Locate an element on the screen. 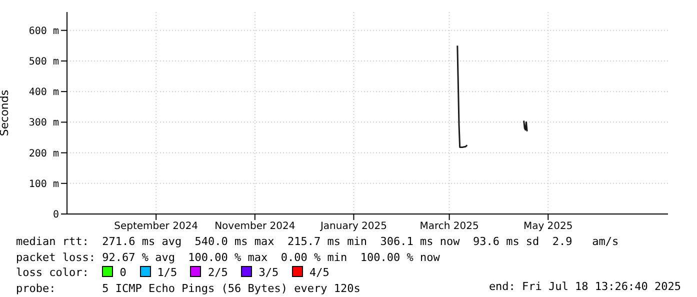  legend-label: 1/5 is located at coordinates (167, 272).